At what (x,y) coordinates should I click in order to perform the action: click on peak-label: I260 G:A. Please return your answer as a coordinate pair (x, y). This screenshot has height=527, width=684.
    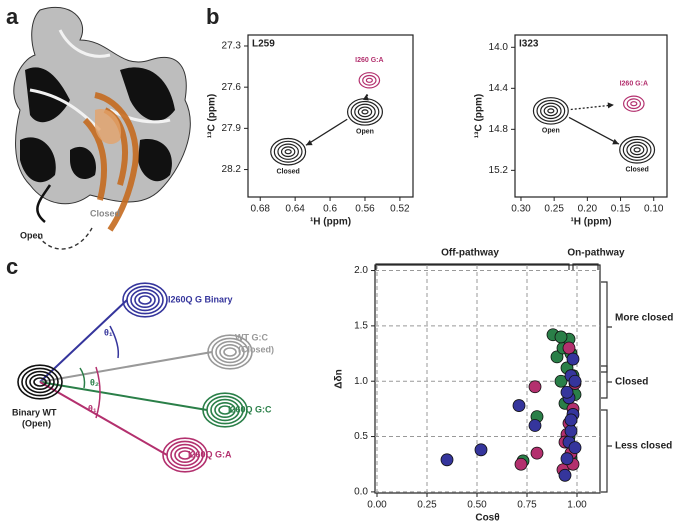
    Looking at the image, I should click on (369, 60).